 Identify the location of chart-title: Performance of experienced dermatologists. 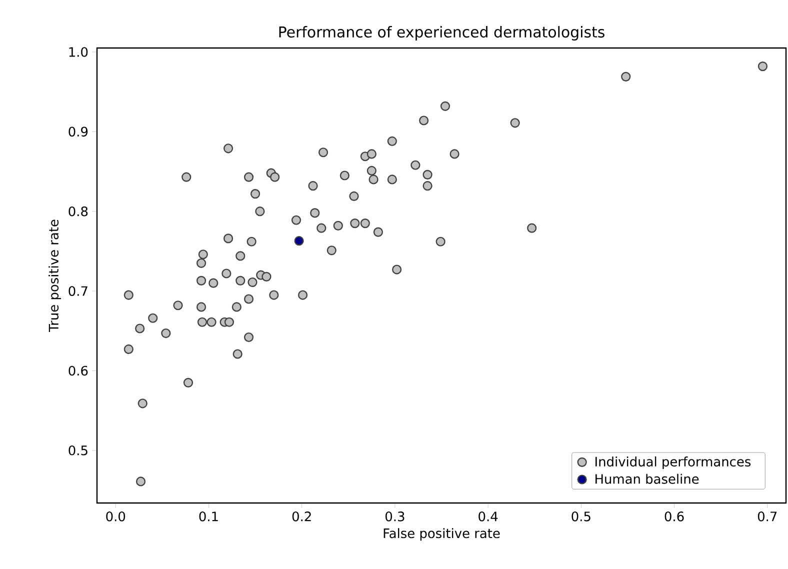
(441, 33).